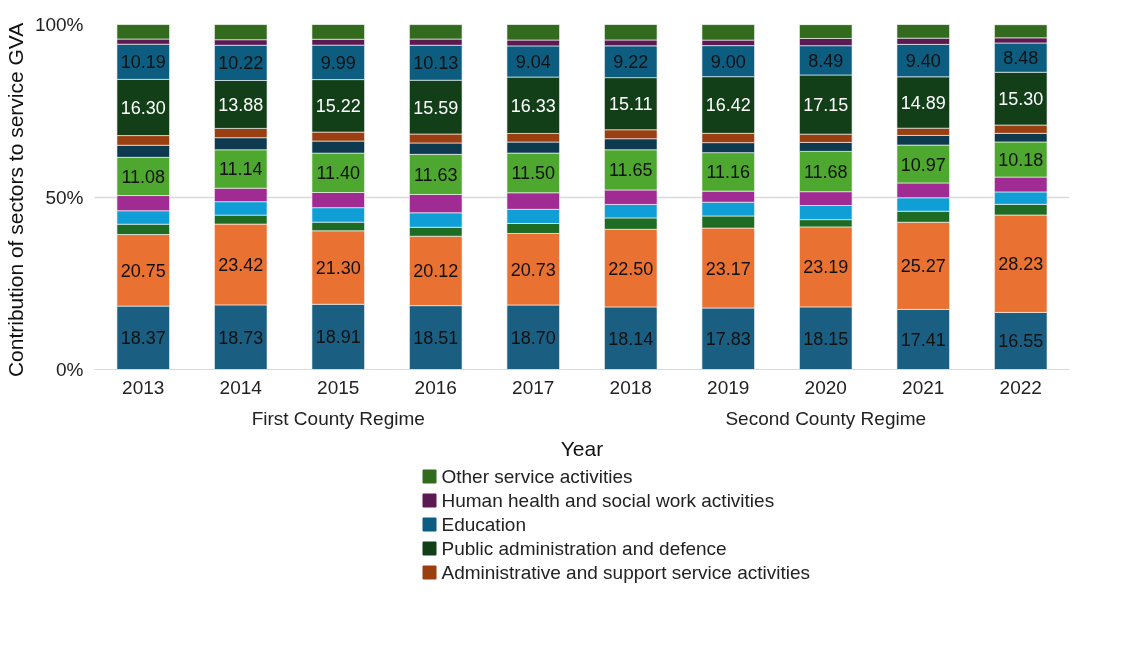  Describe the element at coordinates (241, 337) in the screenshot. I see `data-label: 18.73` at that location.